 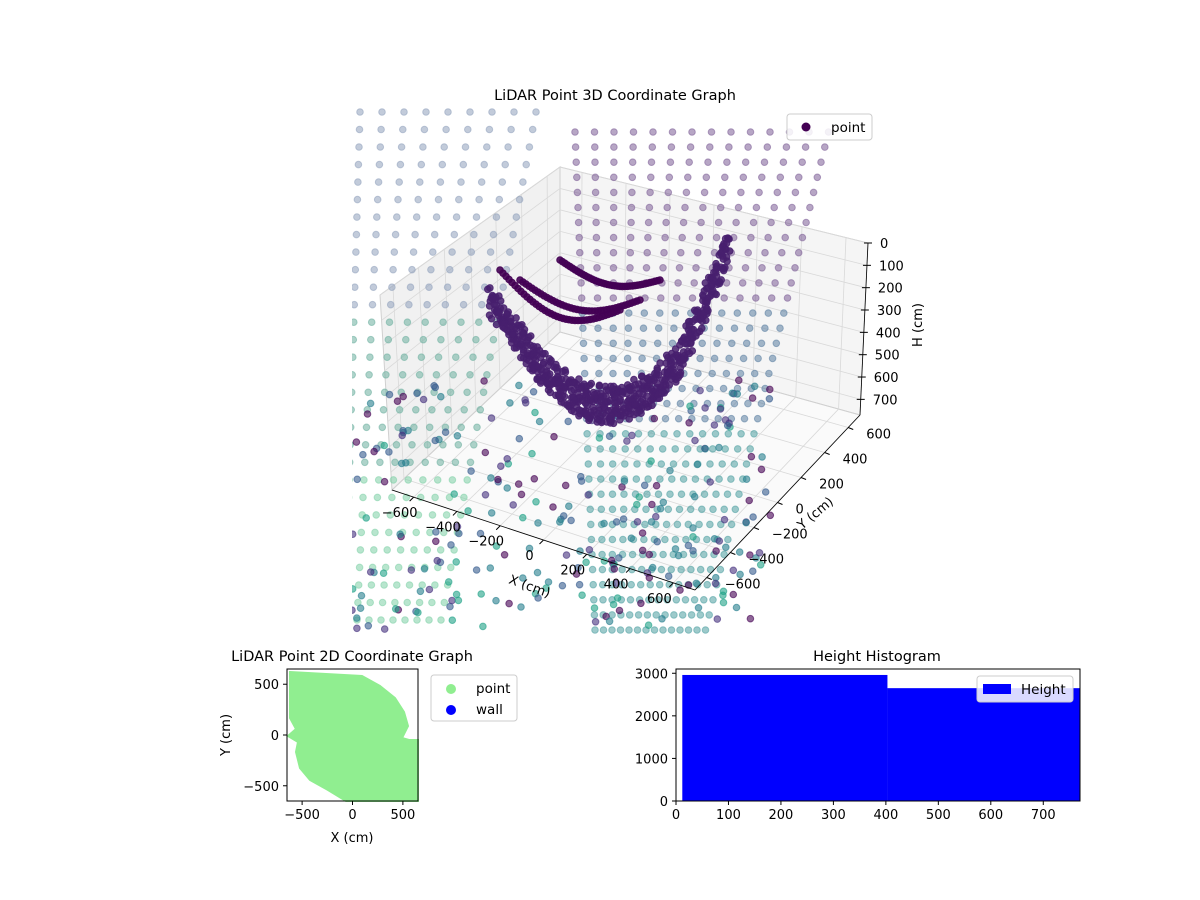 I want to click on histogram-frame, so click(x=878, y=735).